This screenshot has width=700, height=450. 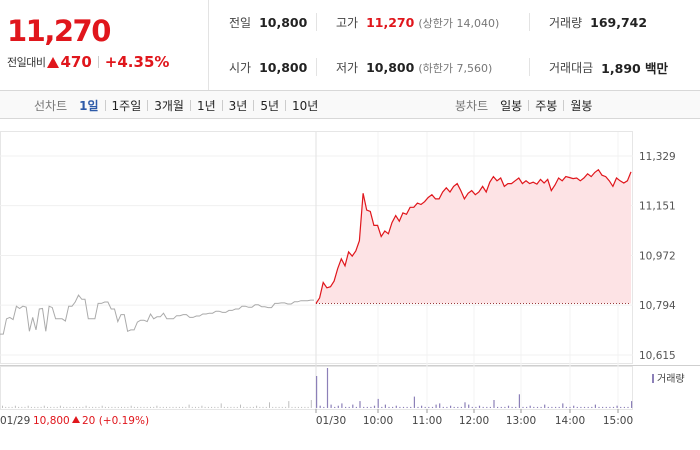 What do you see at coordinates (76, 62) in the screenshot?
I see `change-amount: 470` at bounding box center [76, 62].